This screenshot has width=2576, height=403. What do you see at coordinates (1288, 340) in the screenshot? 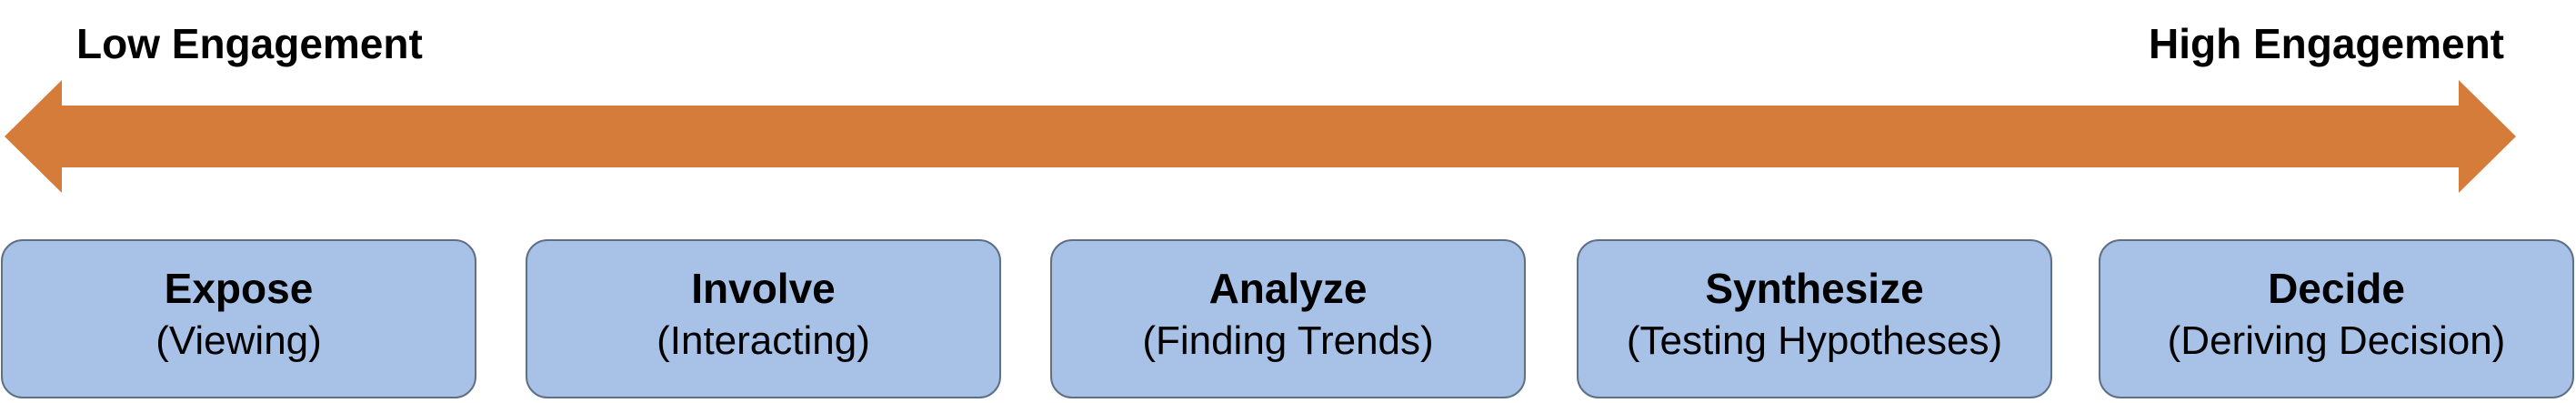
I see `stage-subtitle: (Finding Trends)` at bounding box center [1288, 340].